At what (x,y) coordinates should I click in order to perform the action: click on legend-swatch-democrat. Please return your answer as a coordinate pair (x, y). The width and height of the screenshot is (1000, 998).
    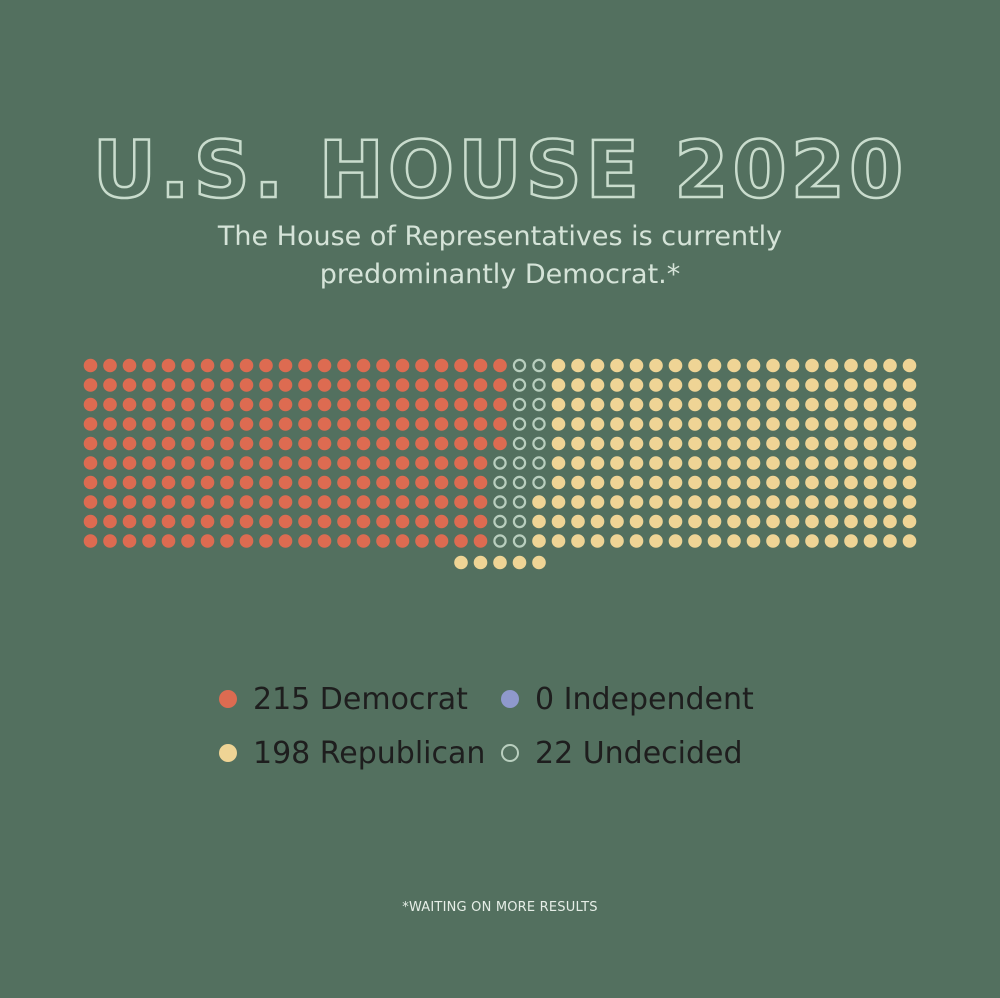
    Looking at the image, I should click on (228, 699).